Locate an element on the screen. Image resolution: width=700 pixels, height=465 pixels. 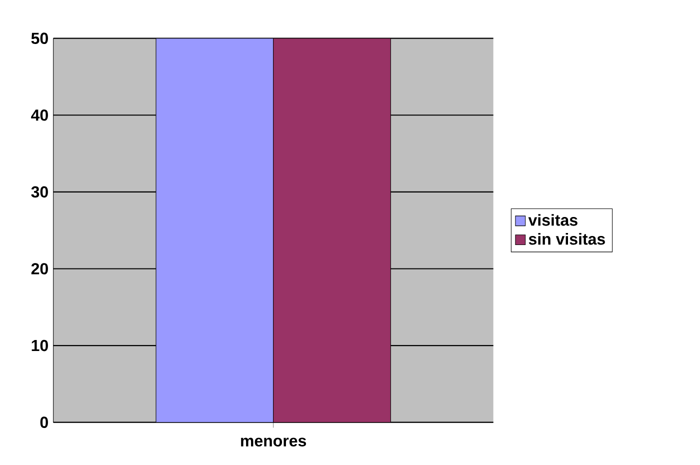
y-tick-label: 50 is located at coordinates (39, 38).